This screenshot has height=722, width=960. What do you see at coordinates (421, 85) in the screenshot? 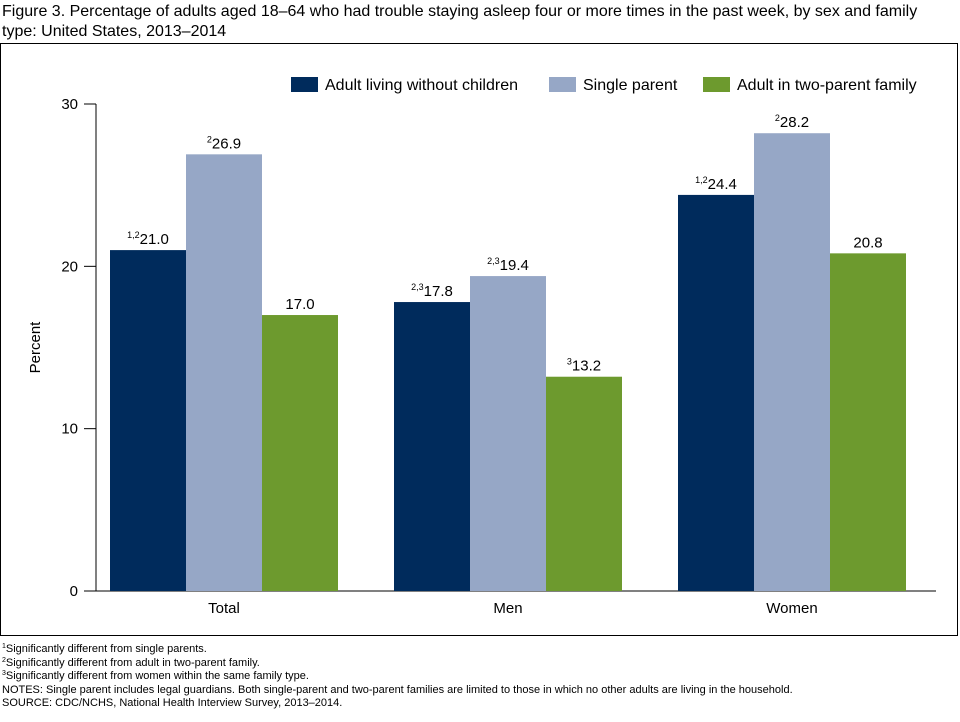
I see `legend-label: Adult living without children` at bounding box center [421, 85].